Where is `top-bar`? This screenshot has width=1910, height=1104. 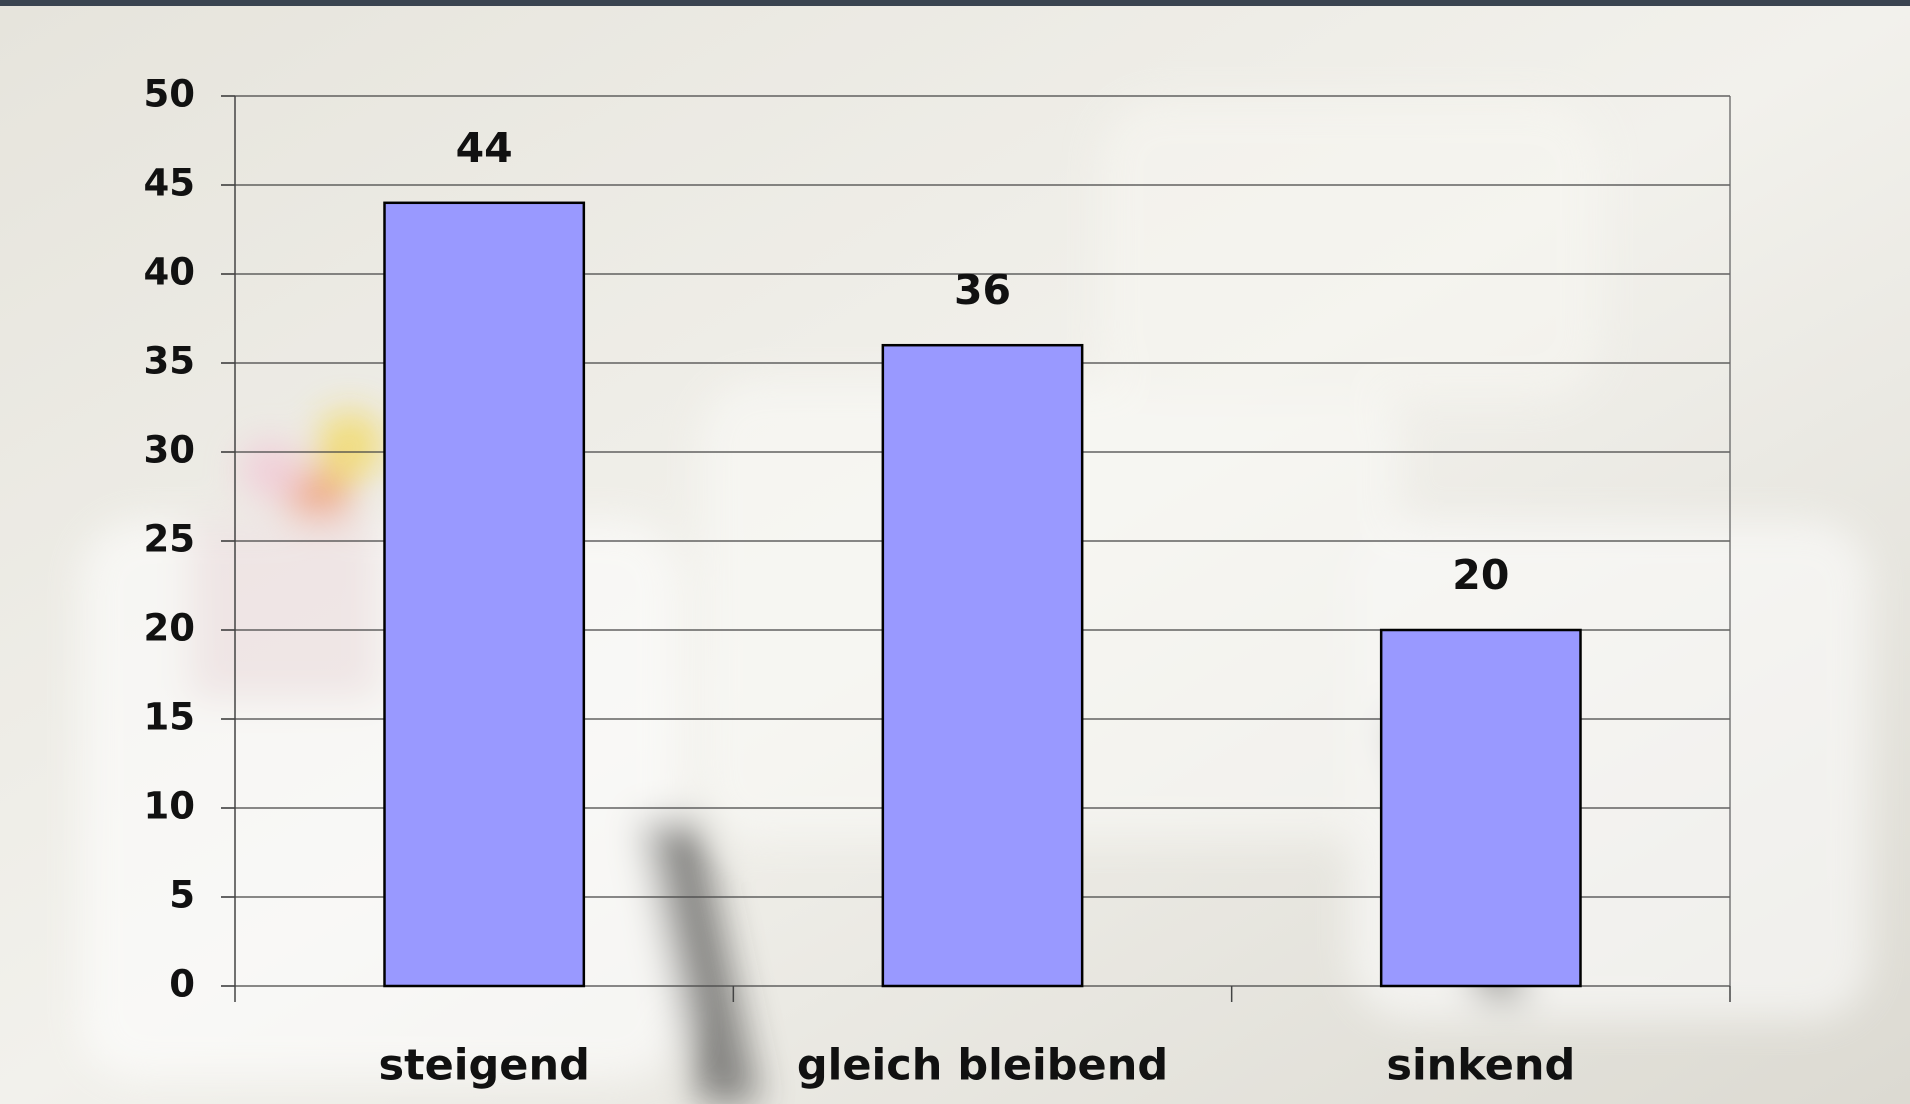
top-bar is located at coordinates (955, 3).